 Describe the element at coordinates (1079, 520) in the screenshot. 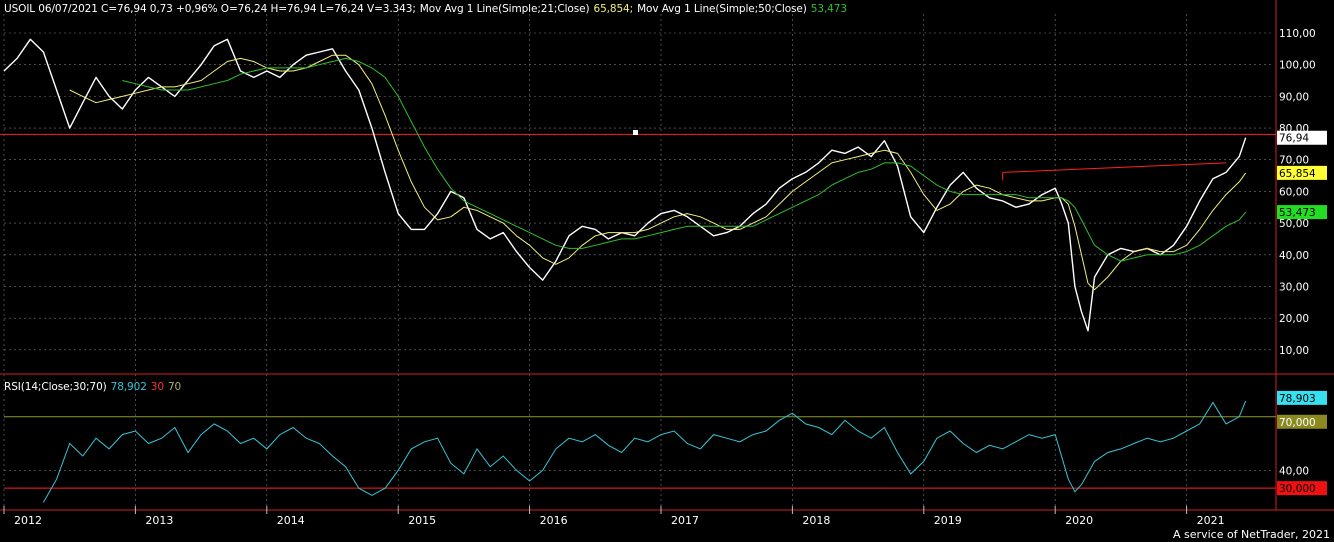

I see `x-tick-label: 2020` at that location.